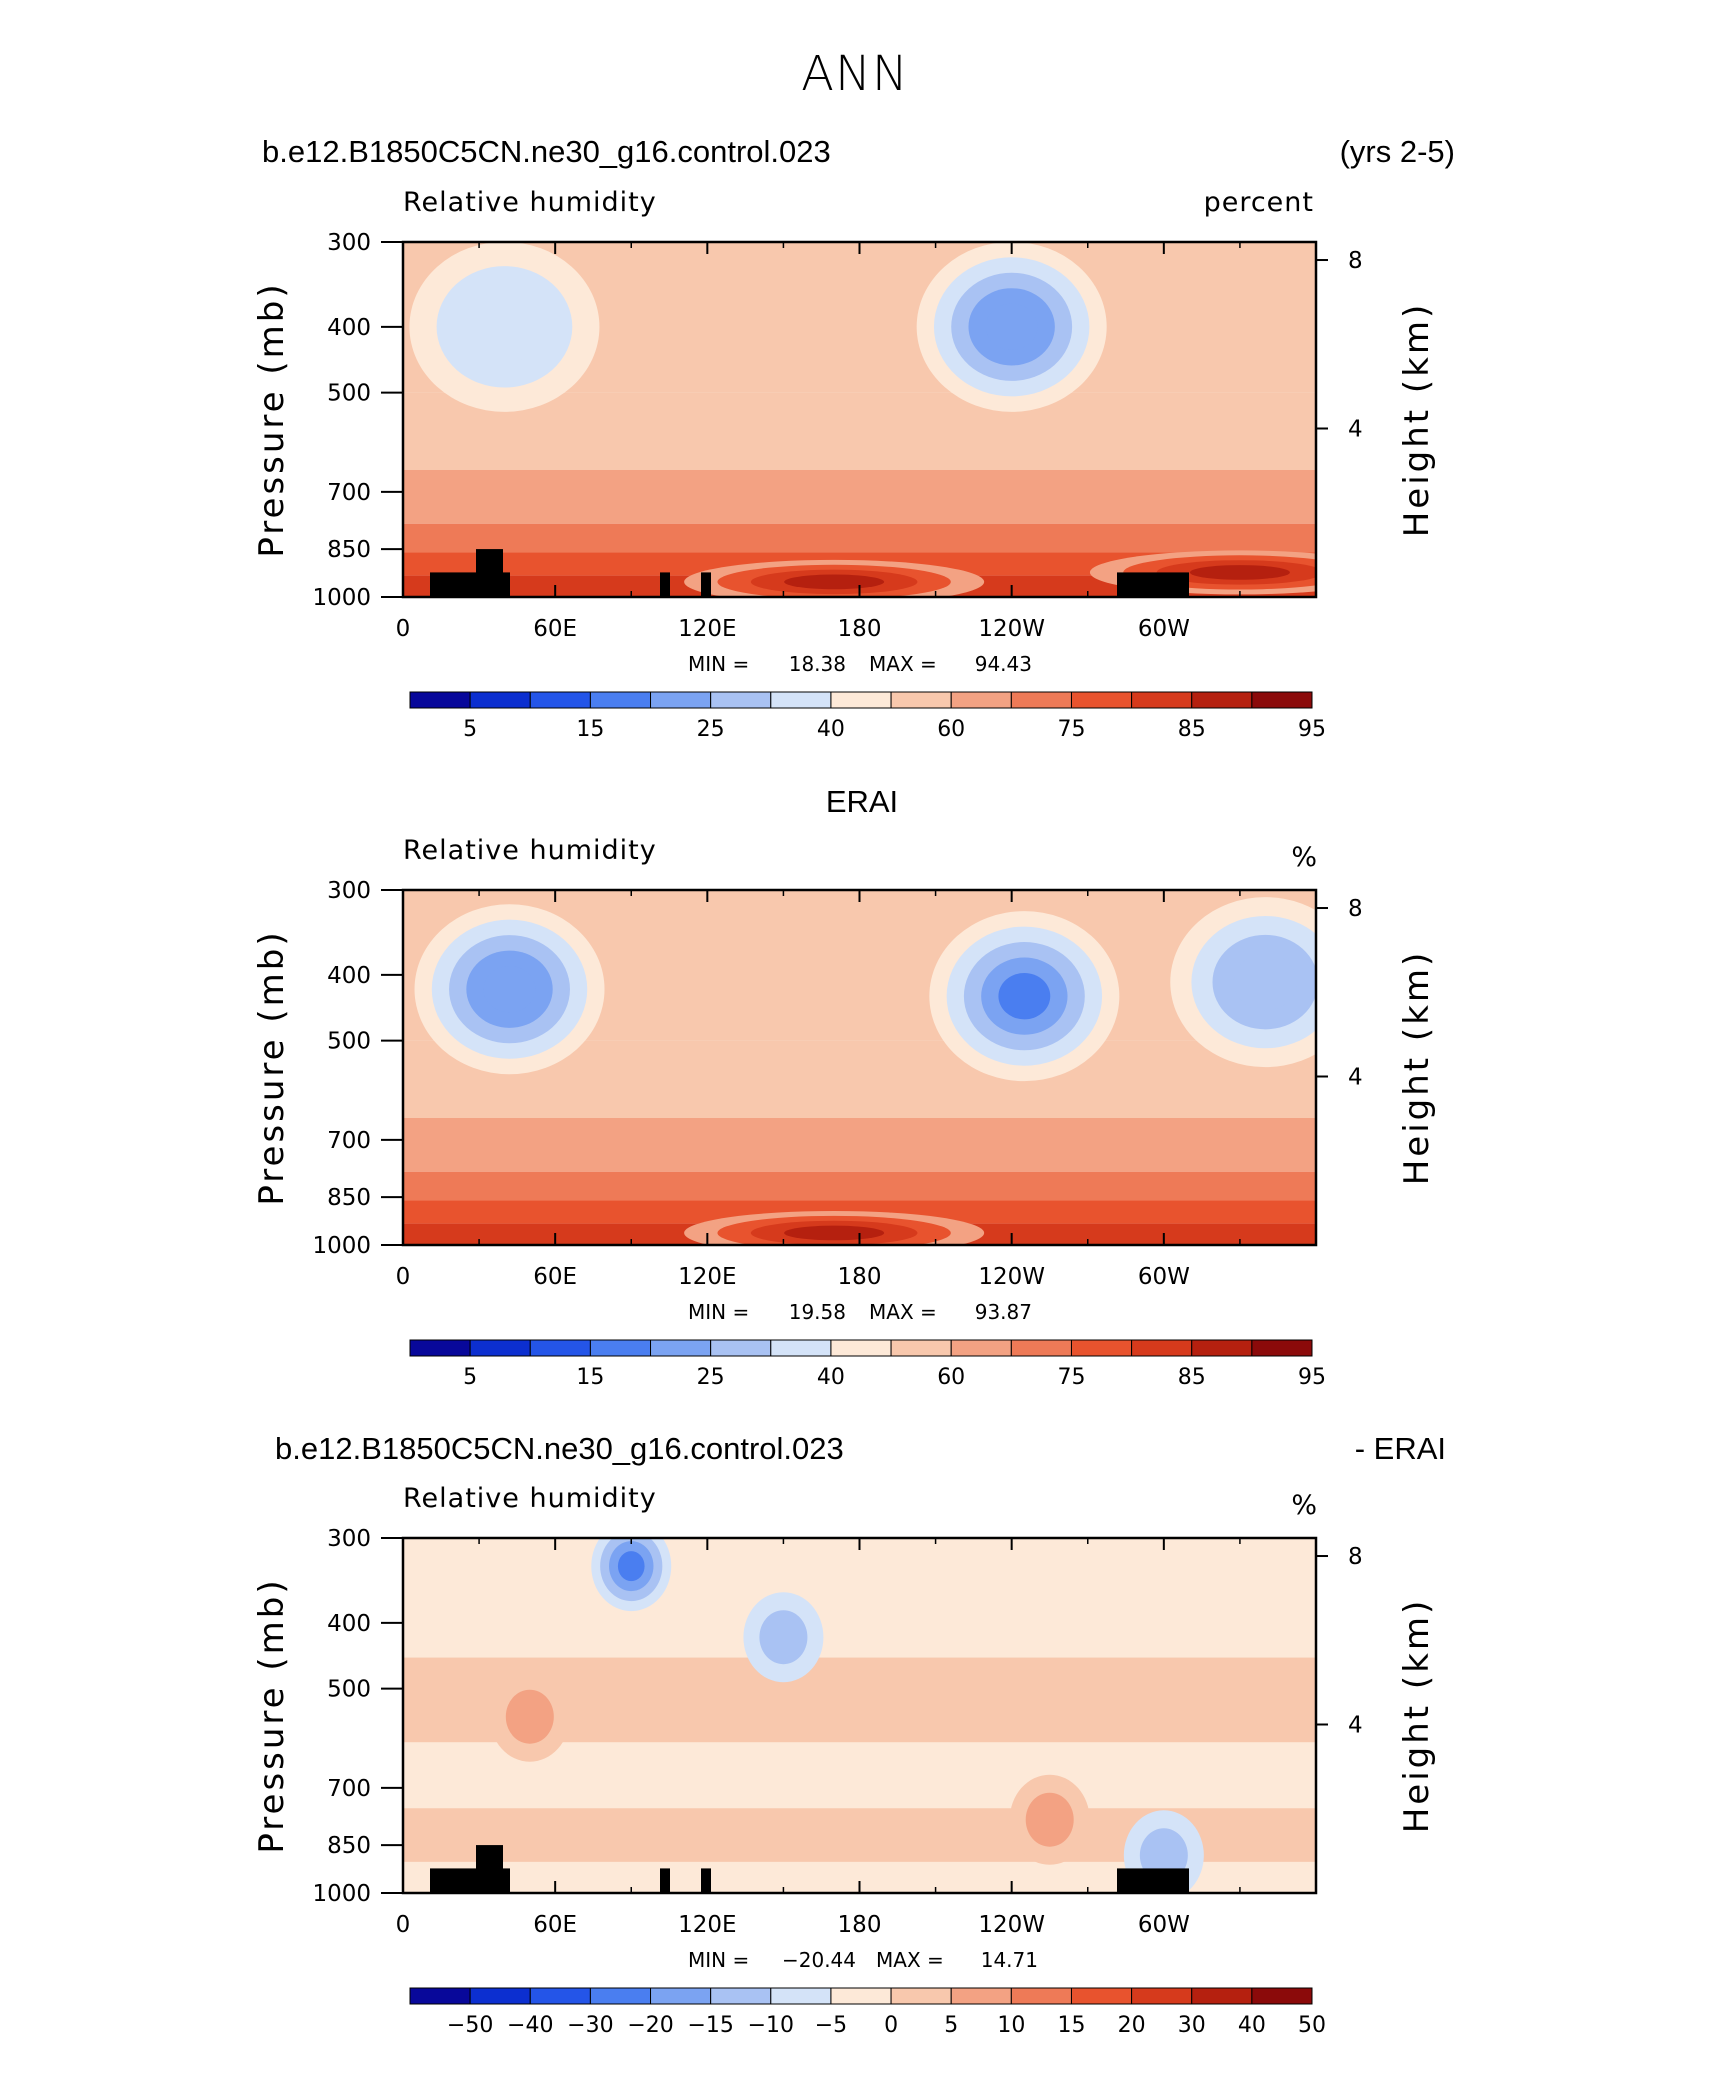 This screenshot has height=2074, width=1710. Describe the element at coordinates (1312, 2025) in the screenshot. I see `colorbar-label: 50` at that location.